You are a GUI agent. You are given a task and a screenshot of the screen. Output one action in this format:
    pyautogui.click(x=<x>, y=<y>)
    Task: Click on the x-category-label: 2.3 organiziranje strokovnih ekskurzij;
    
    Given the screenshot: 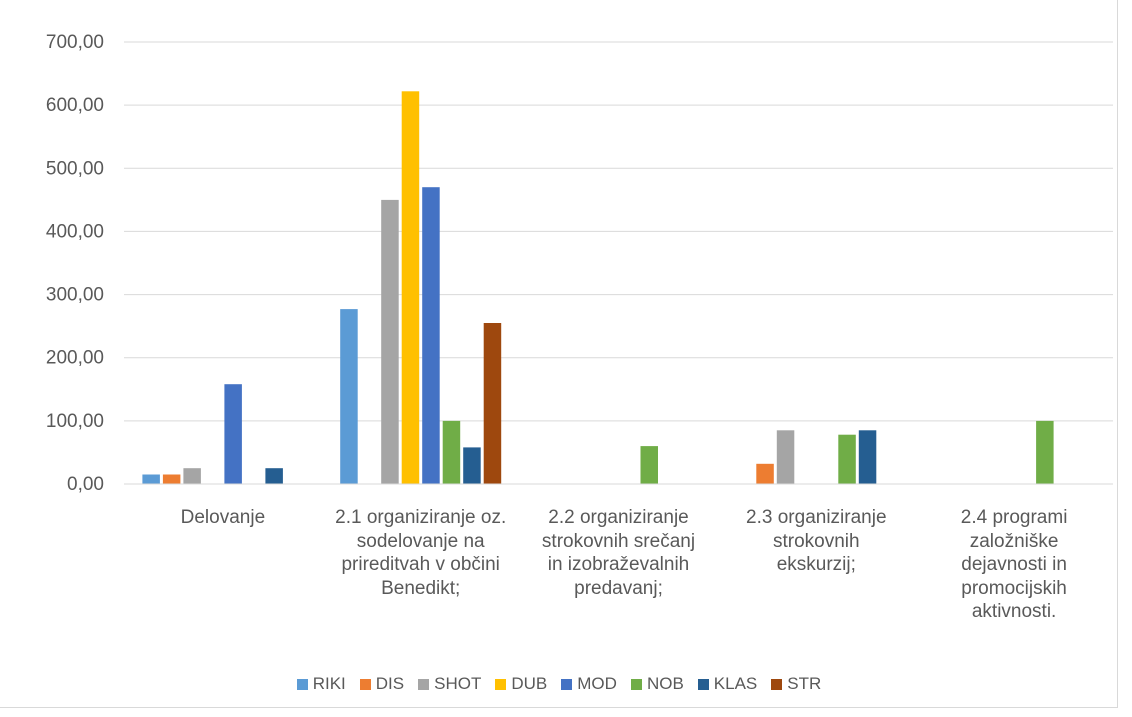 What is the action you would take?
    pyautogui.click(x=816, y=541)
    